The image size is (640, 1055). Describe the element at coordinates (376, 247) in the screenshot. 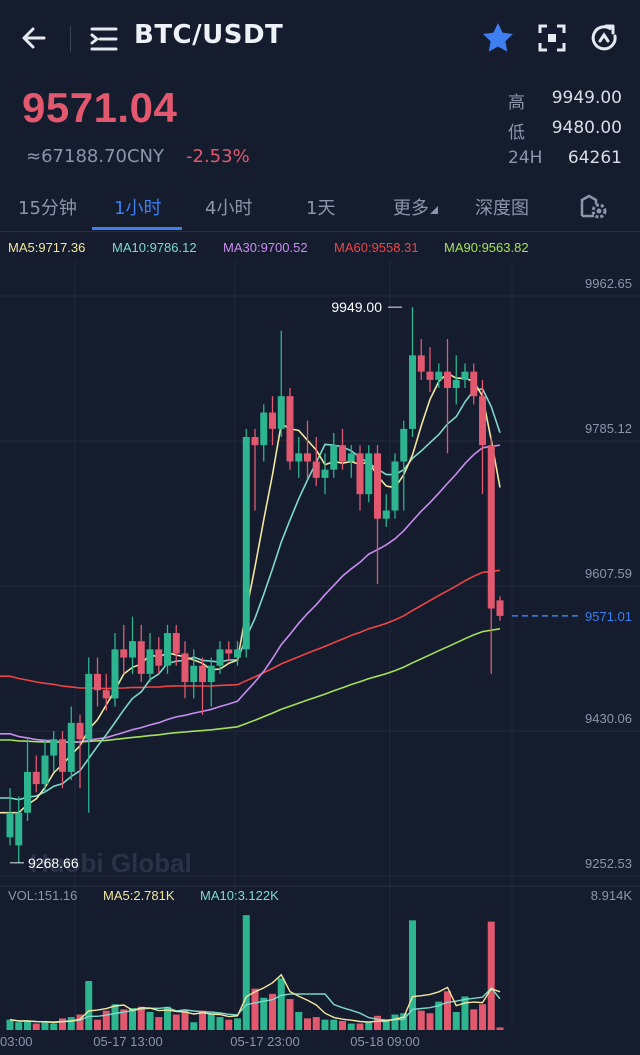

I see `ma60-legend: MA60:9558.31` at that location.